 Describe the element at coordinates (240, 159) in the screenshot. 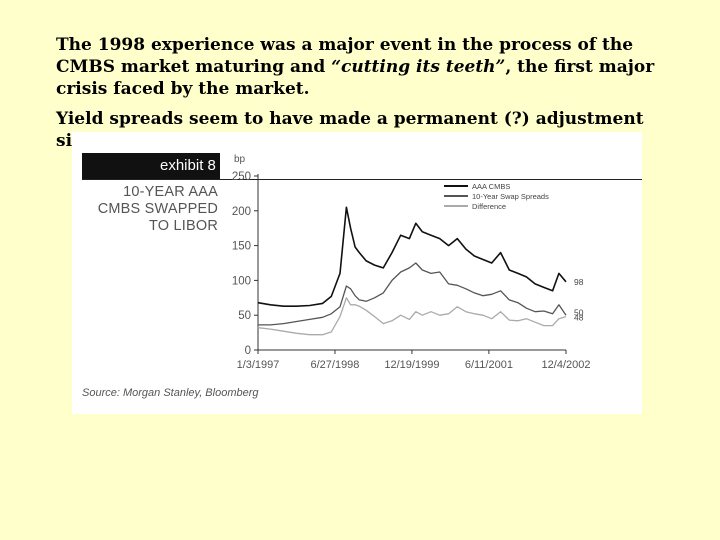

I see `y-axis-unit-label: bp` at that location.